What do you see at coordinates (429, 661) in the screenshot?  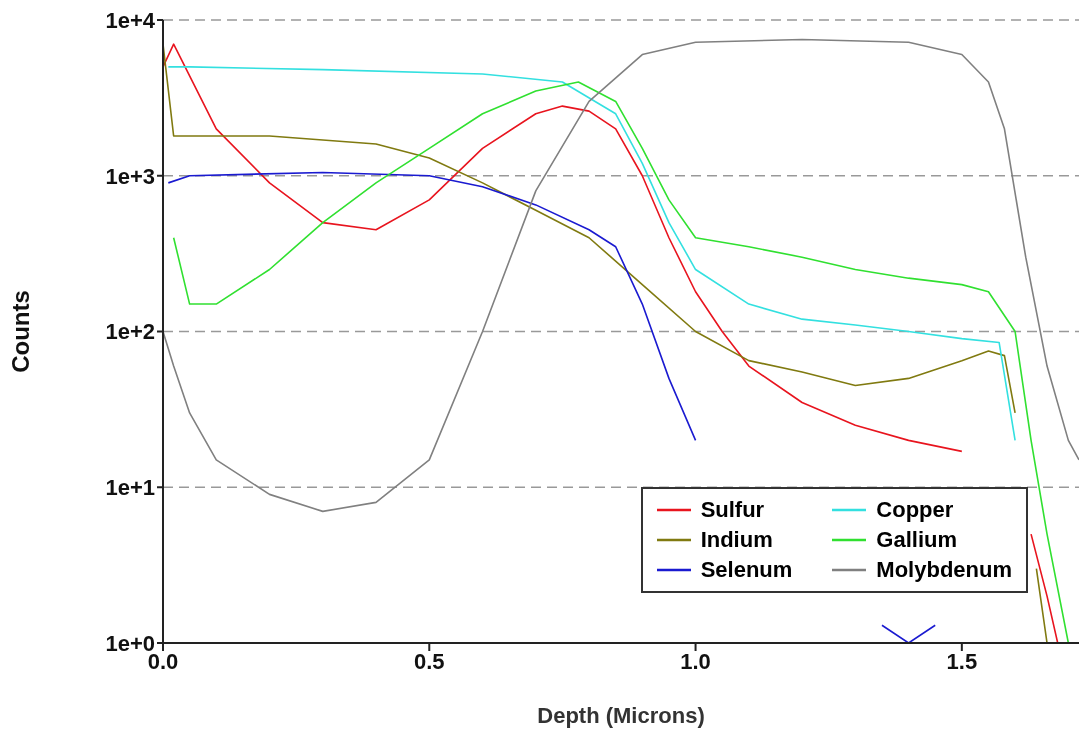 I see `x-tick-label: 0.5` at bounding box center [429, 661].